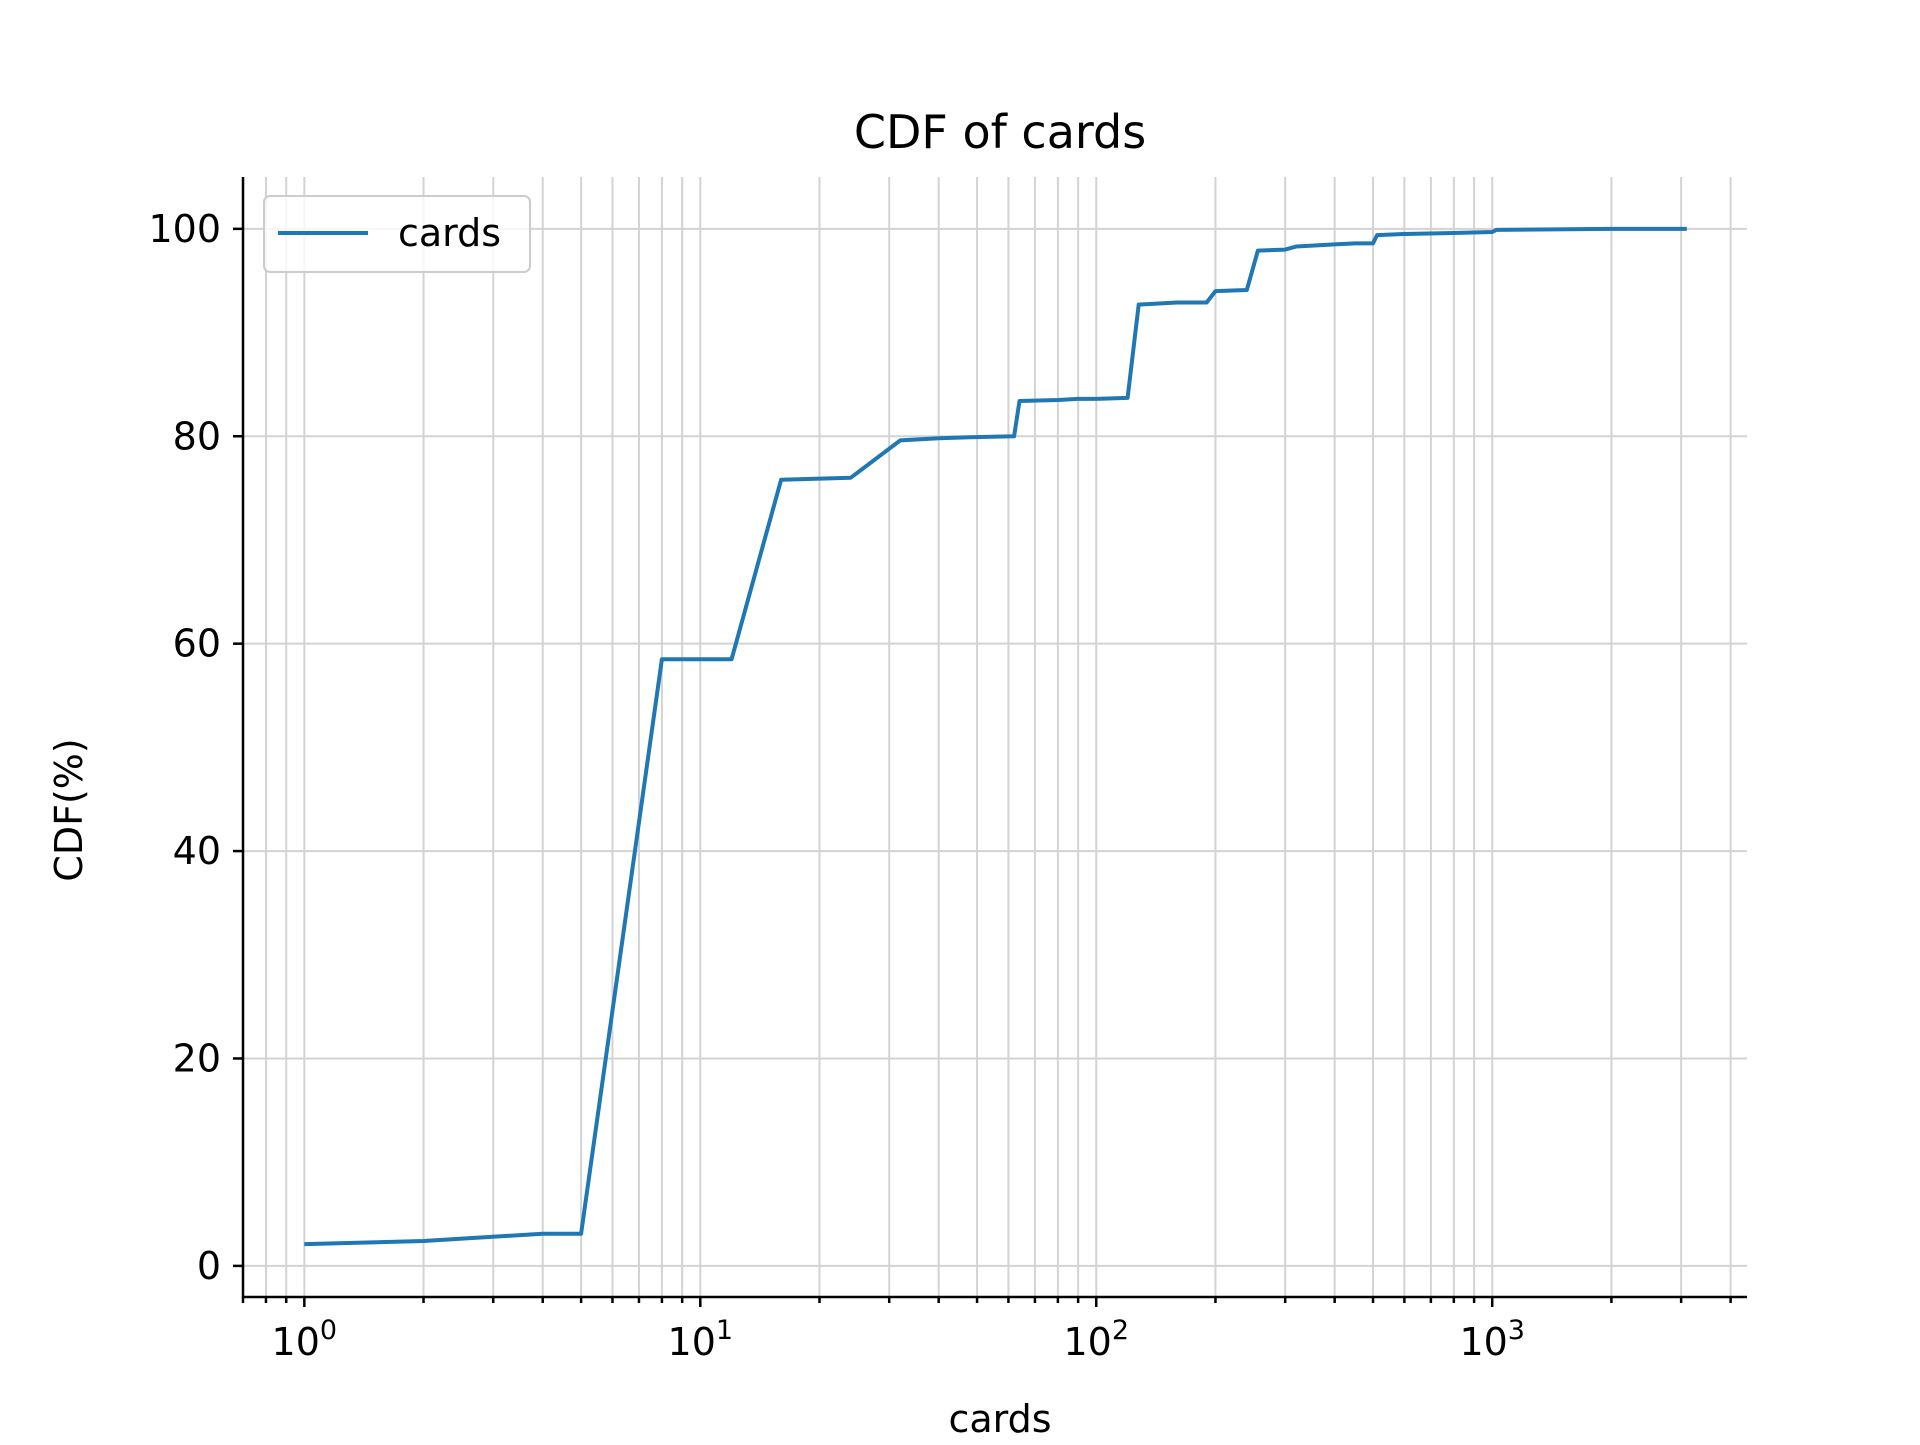 The image size is (1920, 1445). Describe the element at coordinates (999, 1418) in the screenshot. I see `x-axis-label: cards` at that location.